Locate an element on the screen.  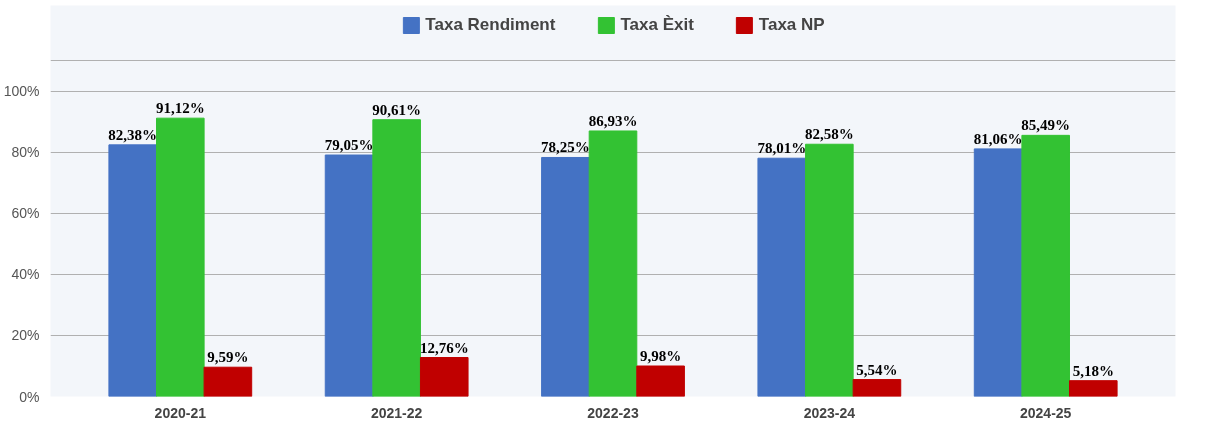
x-tick-label: 2021-22 is located at coordinates (396, 412).